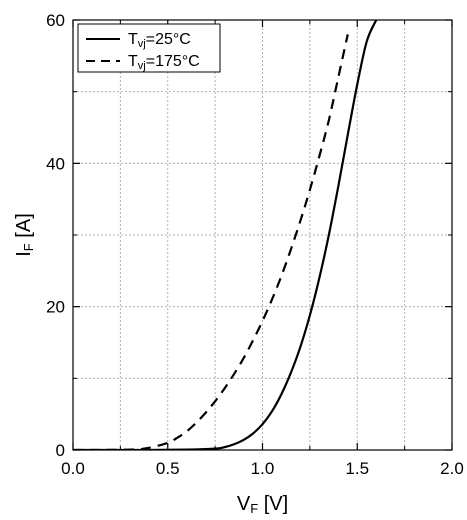 The width and height of the screenshot is (467, 520). I want to click on y-axis-title-main: I, so click(24, 254).